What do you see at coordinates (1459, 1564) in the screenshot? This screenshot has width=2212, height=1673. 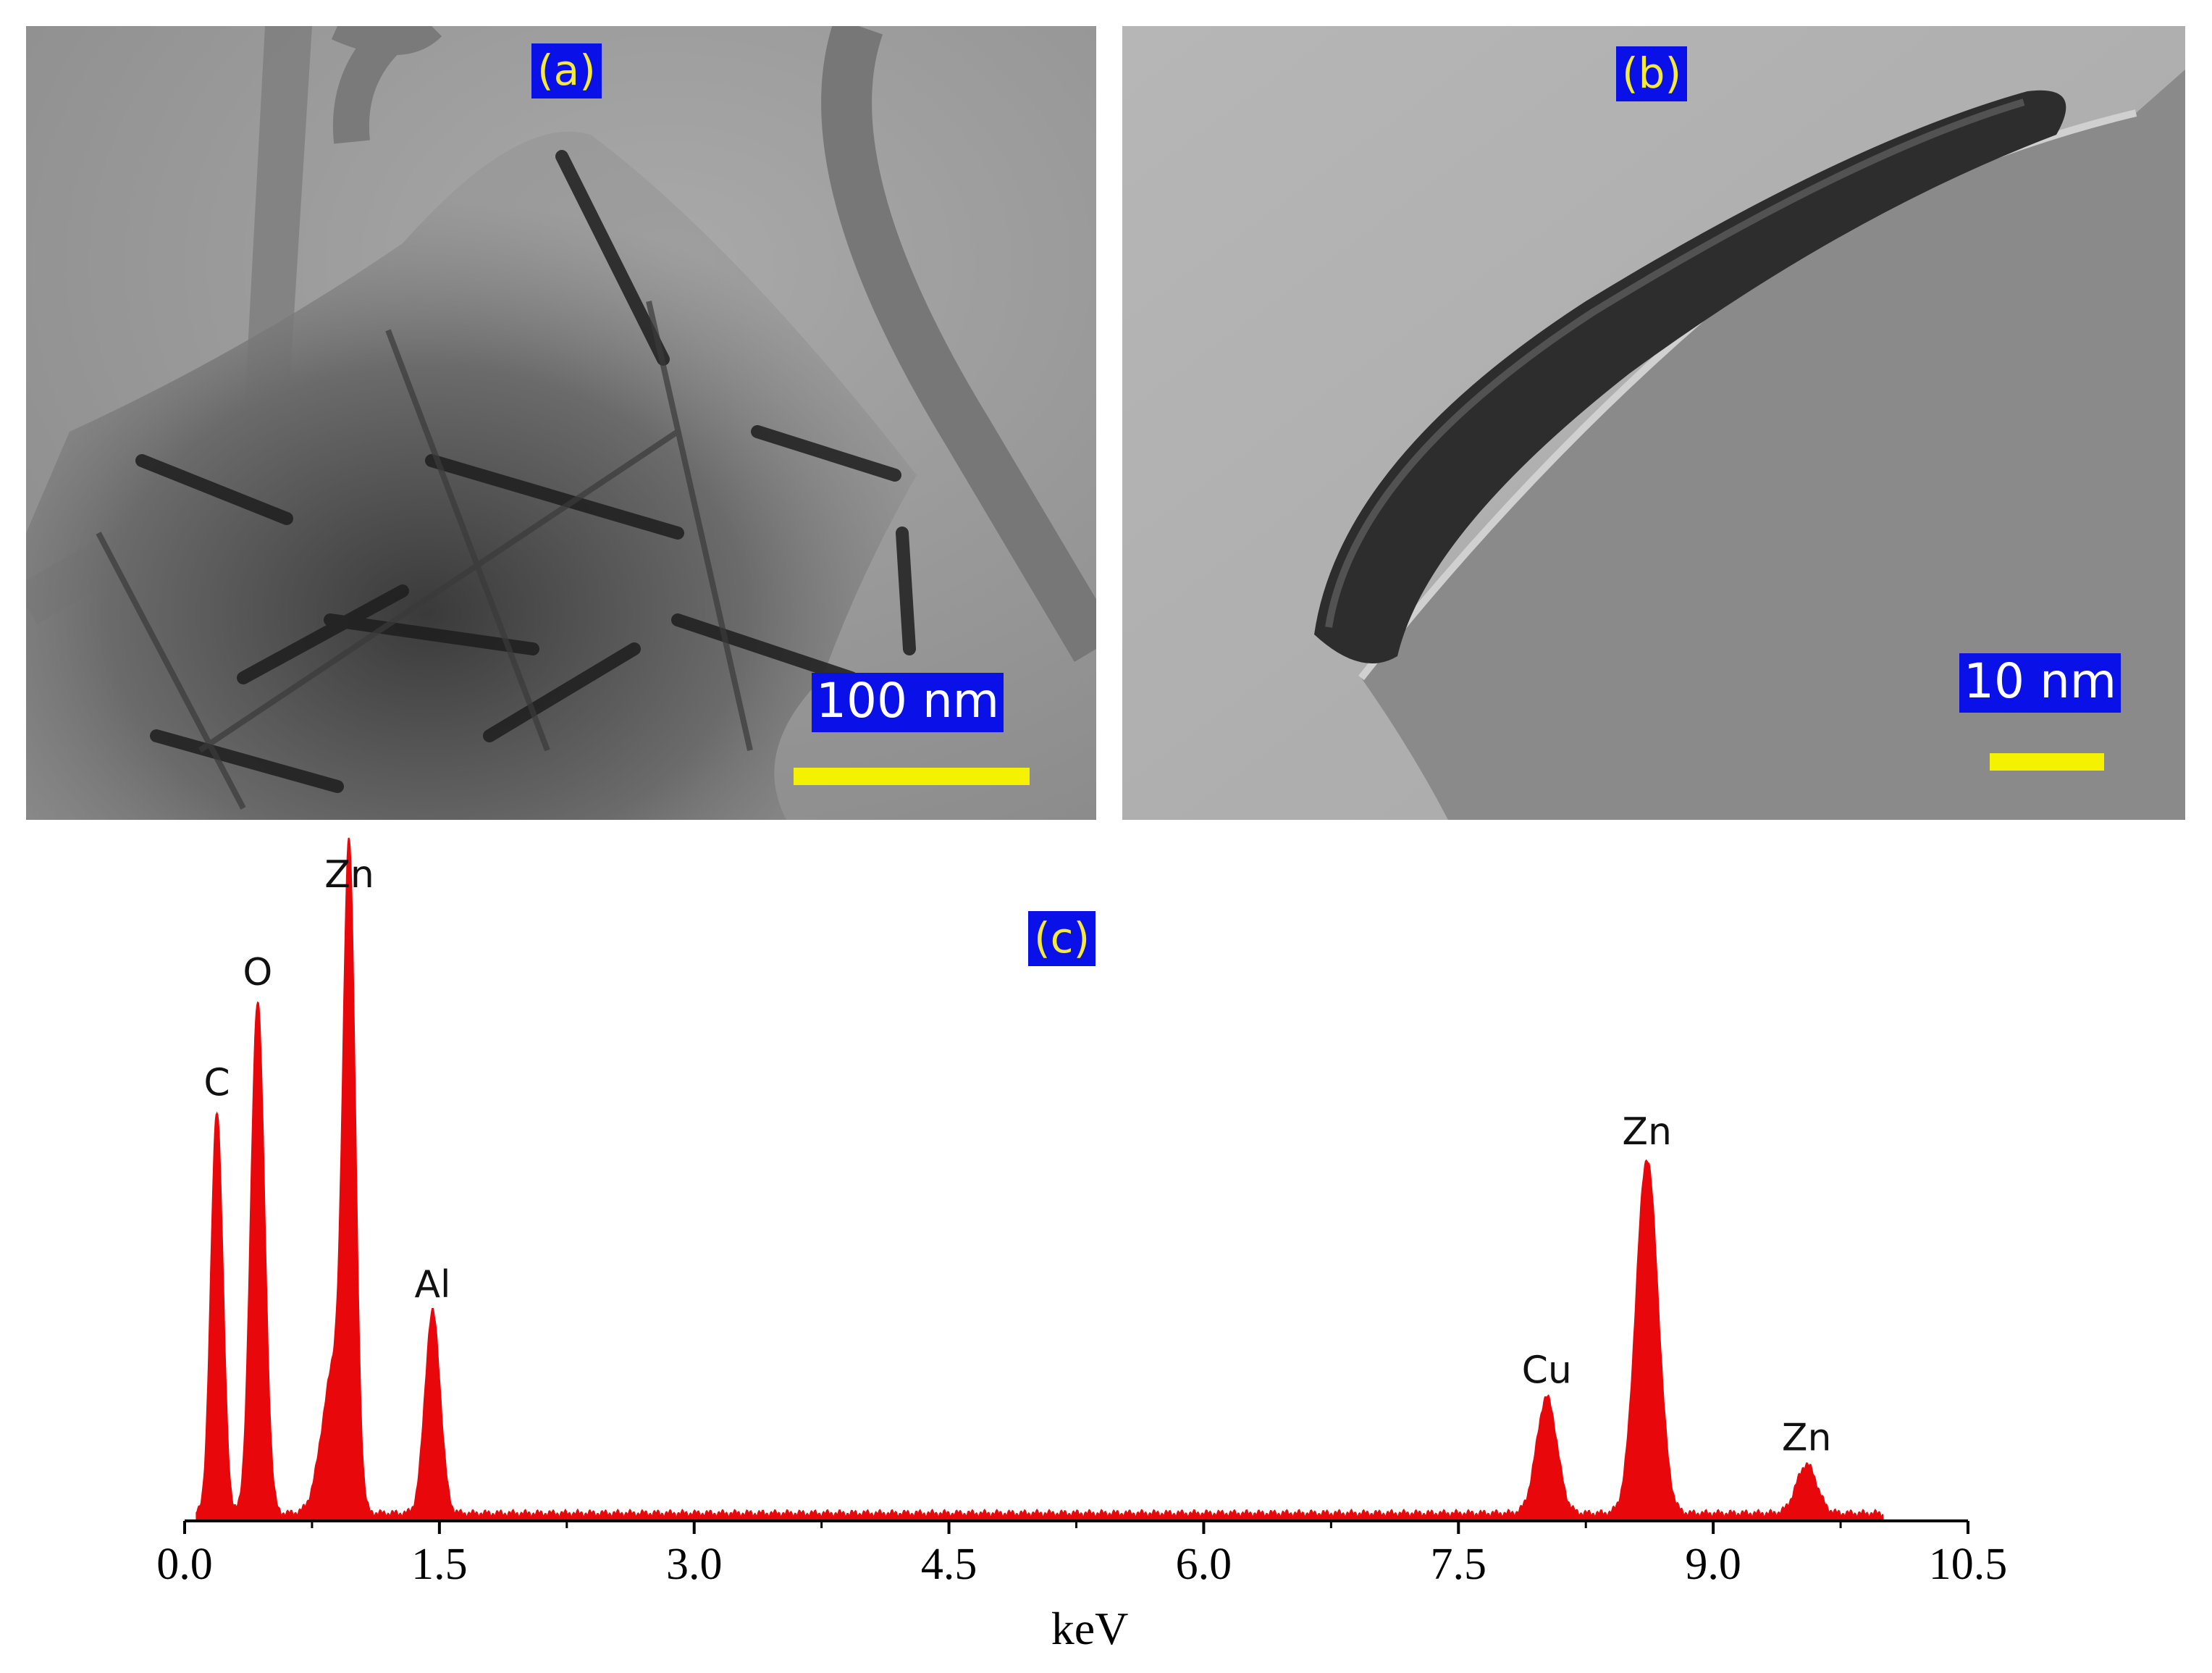 I see `x-tick-label: 7.5` at bounding box center [1459, 1564].